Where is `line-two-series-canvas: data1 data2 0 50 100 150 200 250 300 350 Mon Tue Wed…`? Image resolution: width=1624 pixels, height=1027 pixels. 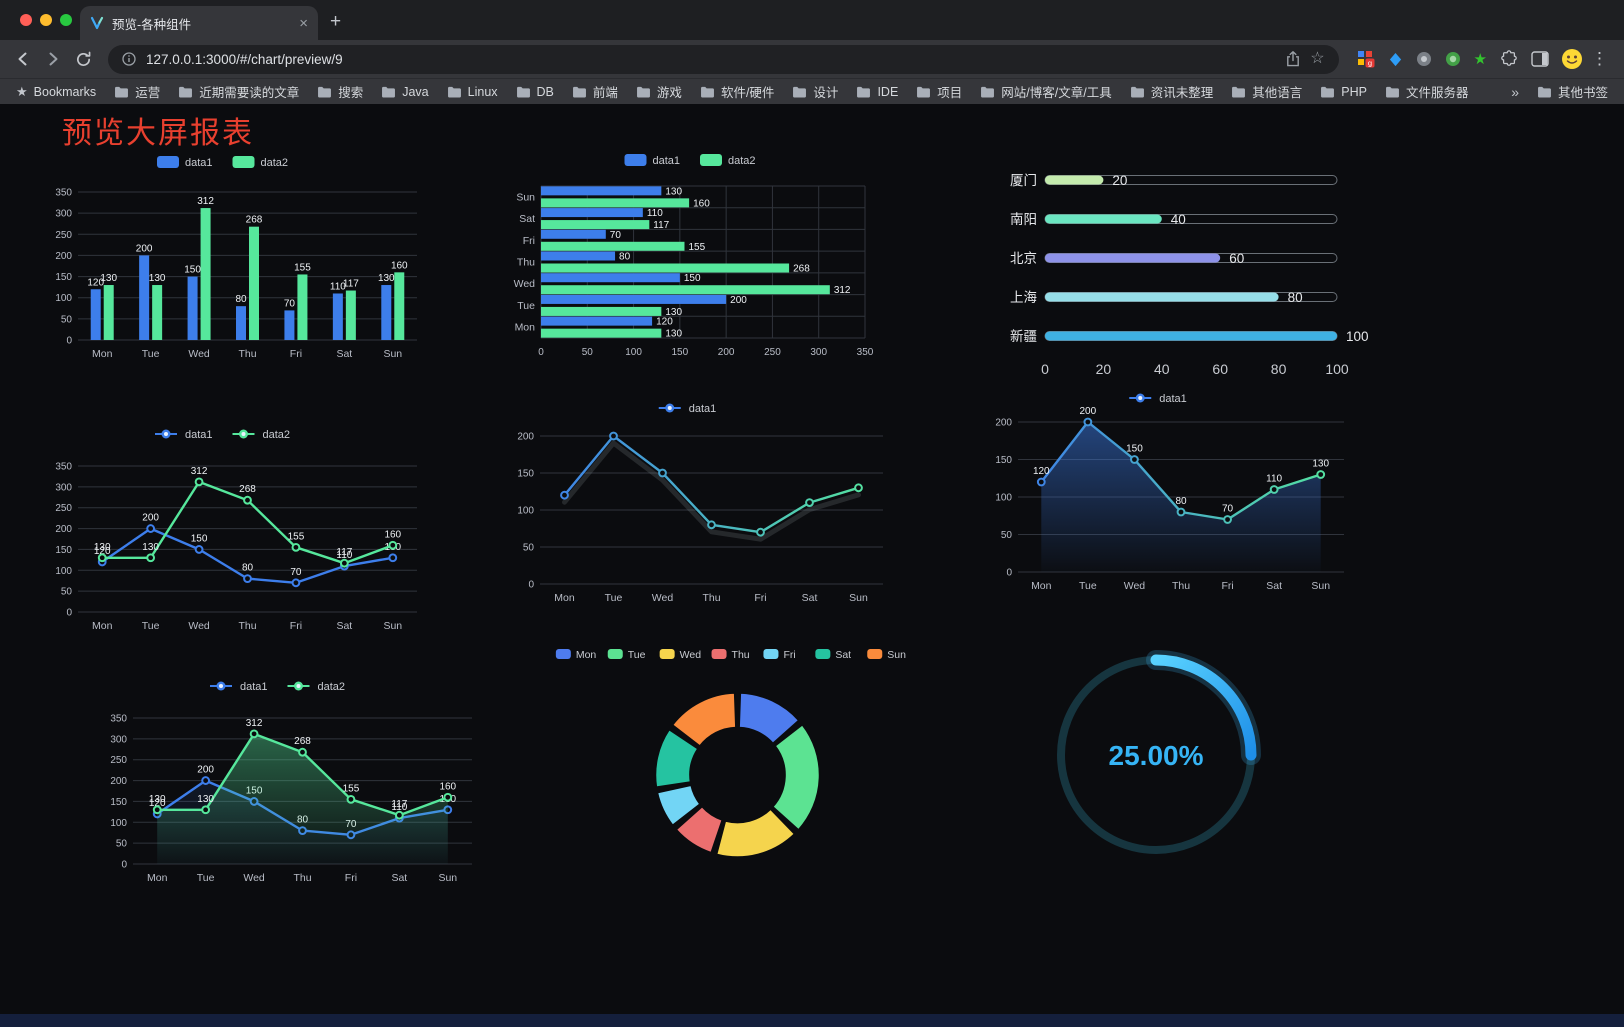
line-two-series-canvas: data1 data2 0 50 100 150 200 250 300 350 Mon Tue Wed… is located at coordinates (232, 531).